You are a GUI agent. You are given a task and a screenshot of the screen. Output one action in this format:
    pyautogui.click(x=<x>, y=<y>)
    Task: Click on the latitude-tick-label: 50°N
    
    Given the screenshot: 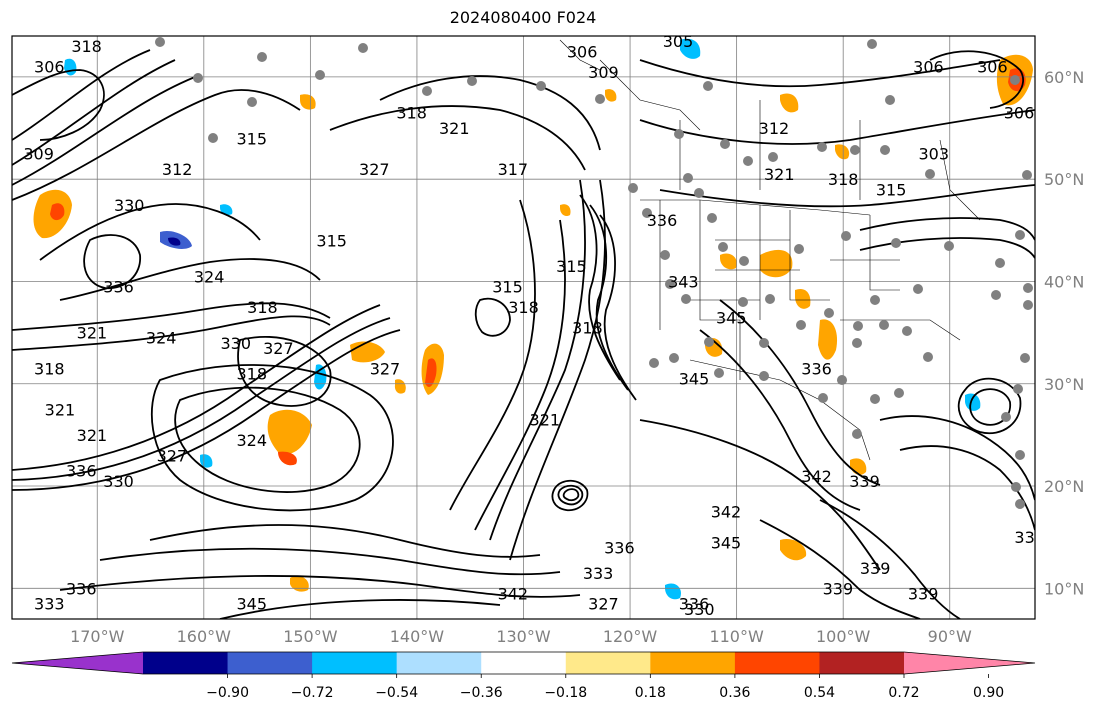 What is the action you would take?
    pyautogui.click(x=1064, y=179)
    